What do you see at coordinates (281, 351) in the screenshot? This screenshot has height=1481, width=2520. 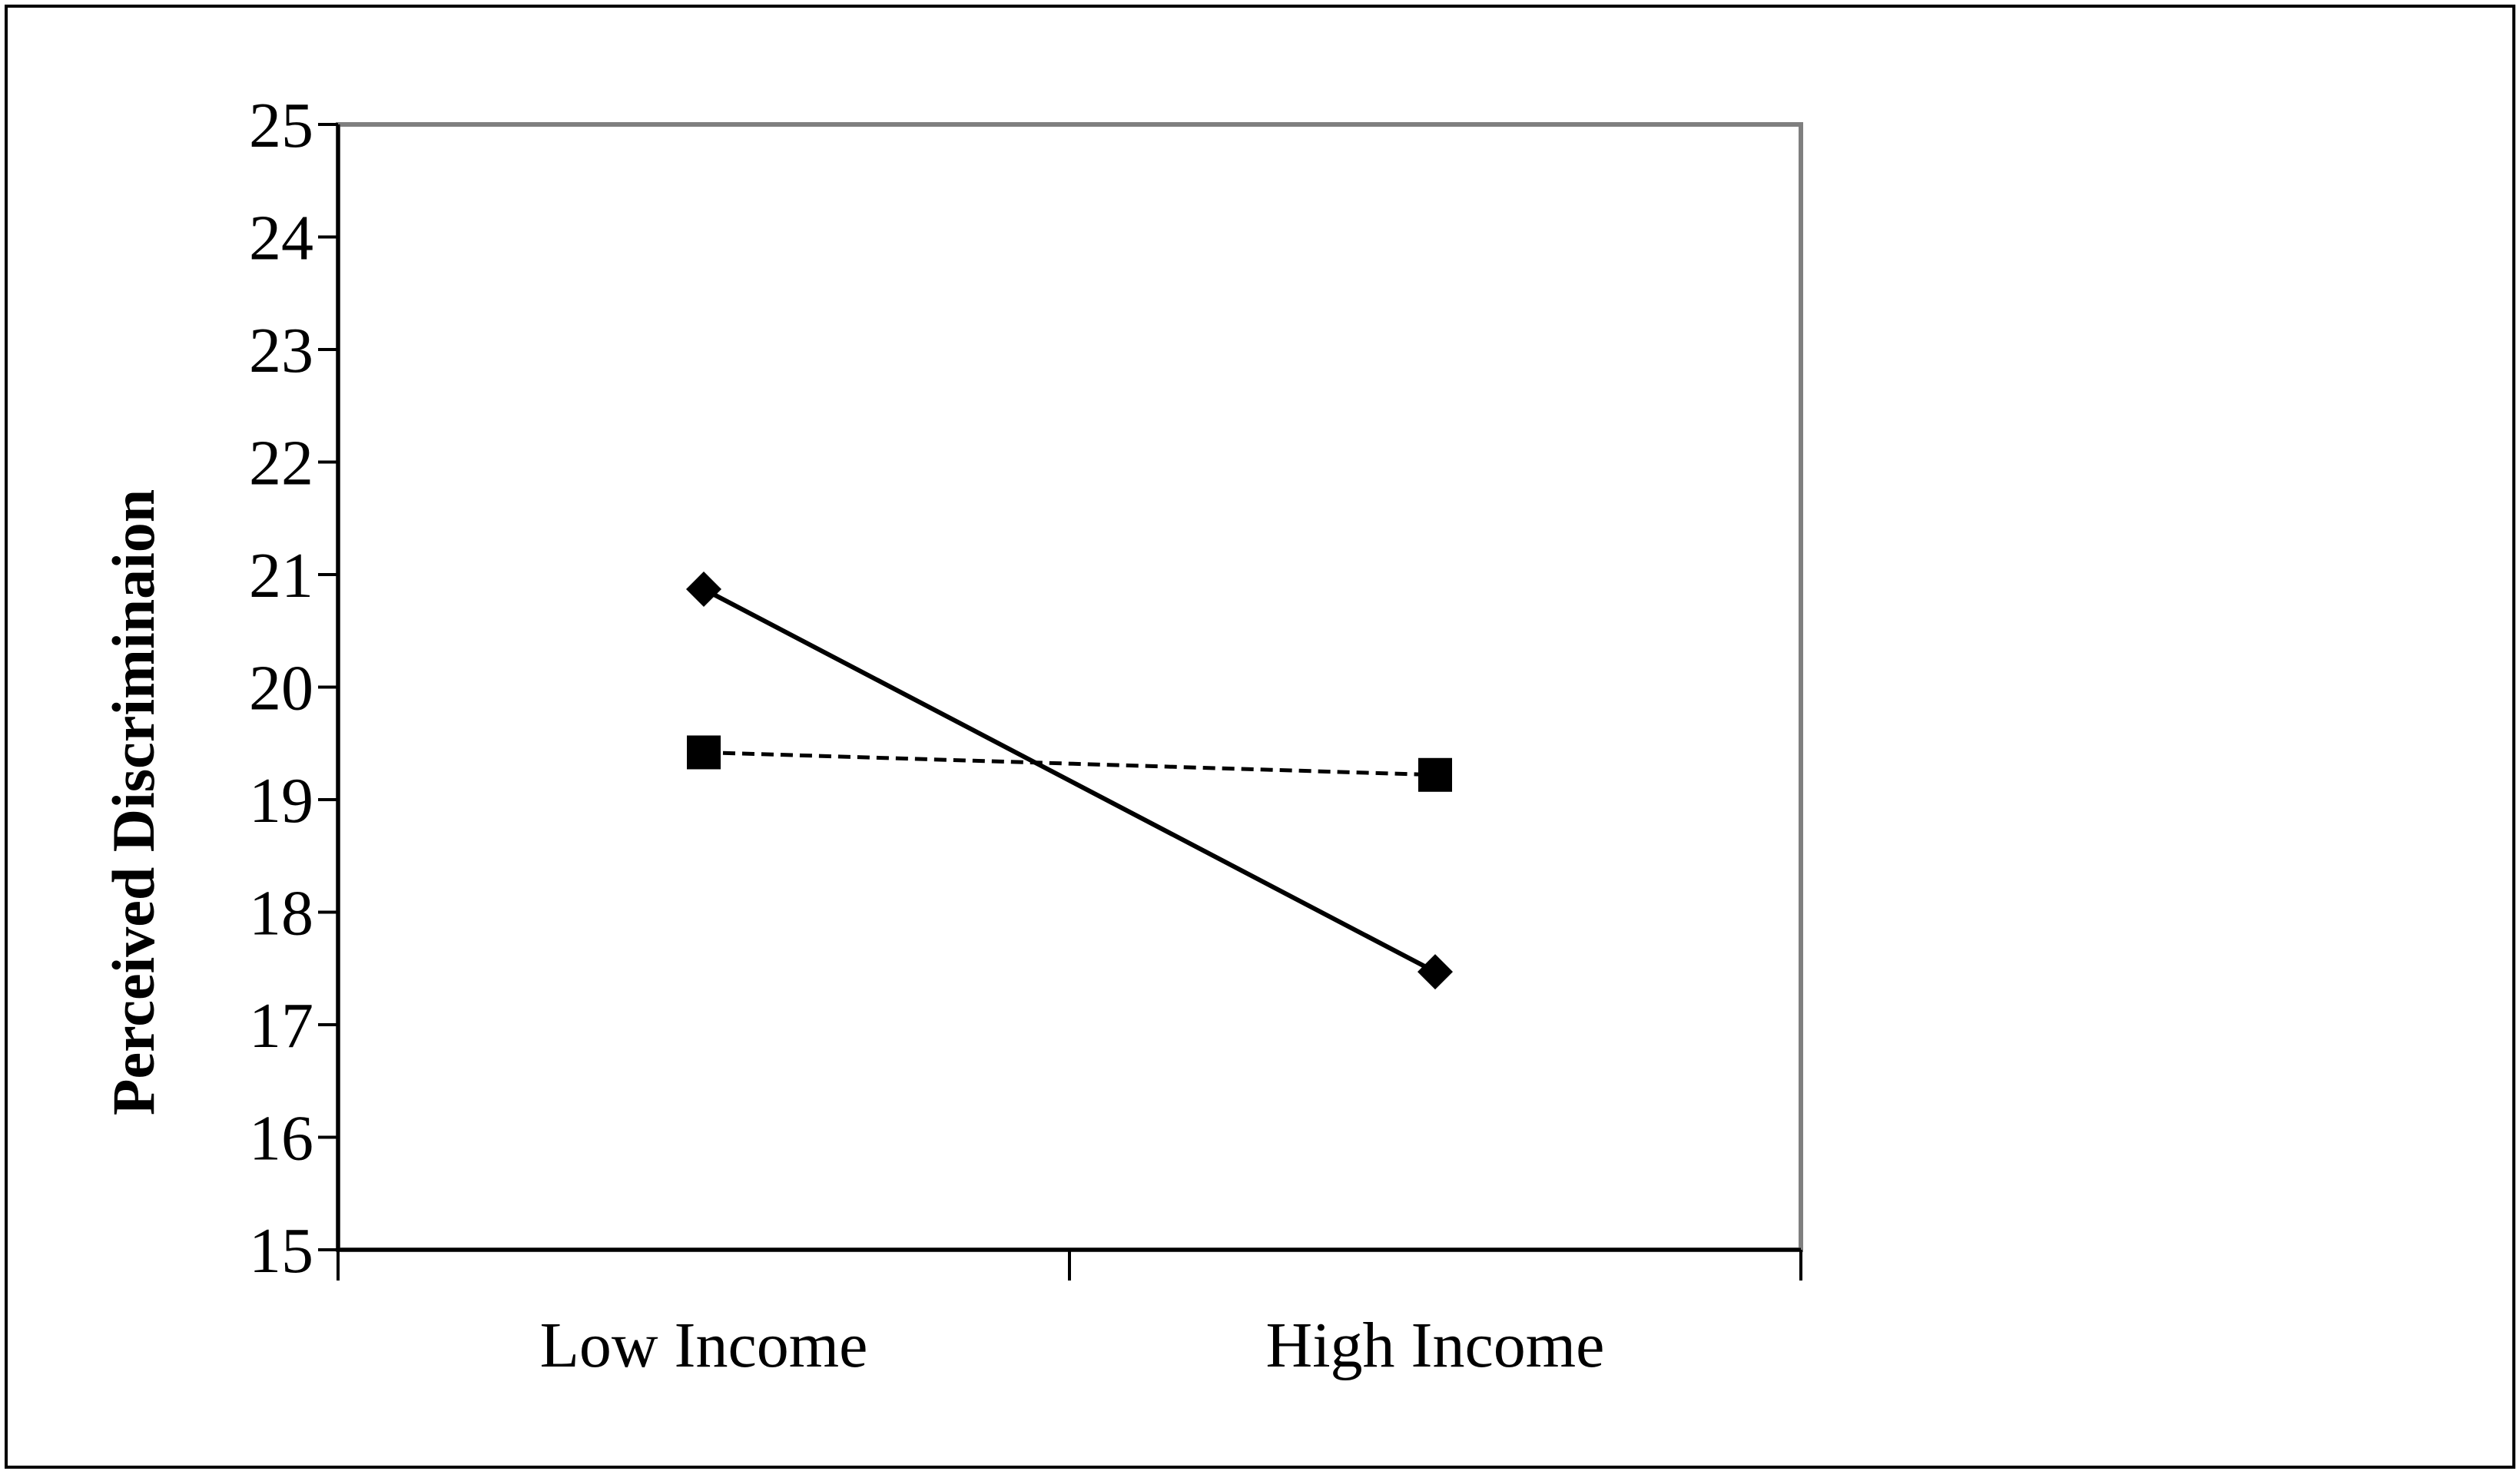 I see `y-tick-label: 23` at bounding box center [281, 351].